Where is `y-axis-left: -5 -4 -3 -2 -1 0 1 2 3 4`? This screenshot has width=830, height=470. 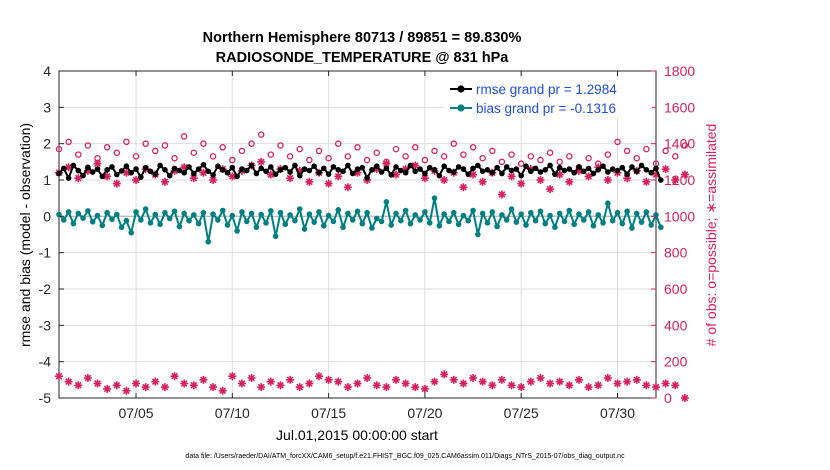 y-axis-left: -5 -4 -3 -2 -1 0 1 2 3 4 is located at coordinates (51, 234).